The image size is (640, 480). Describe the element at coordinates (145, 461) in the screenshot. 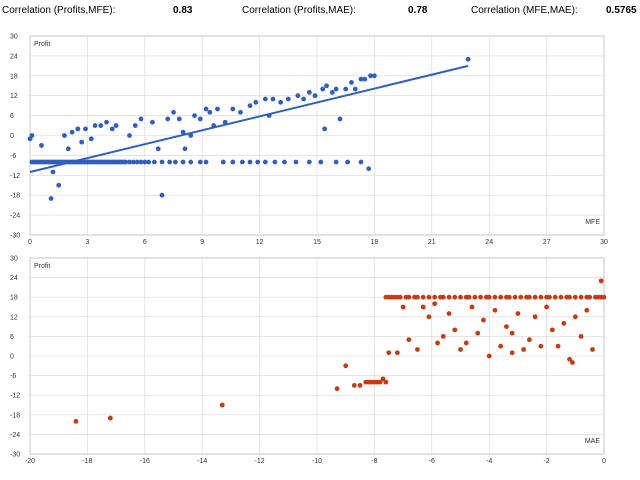

I see `mae-x-tick-label: -16` at that location.